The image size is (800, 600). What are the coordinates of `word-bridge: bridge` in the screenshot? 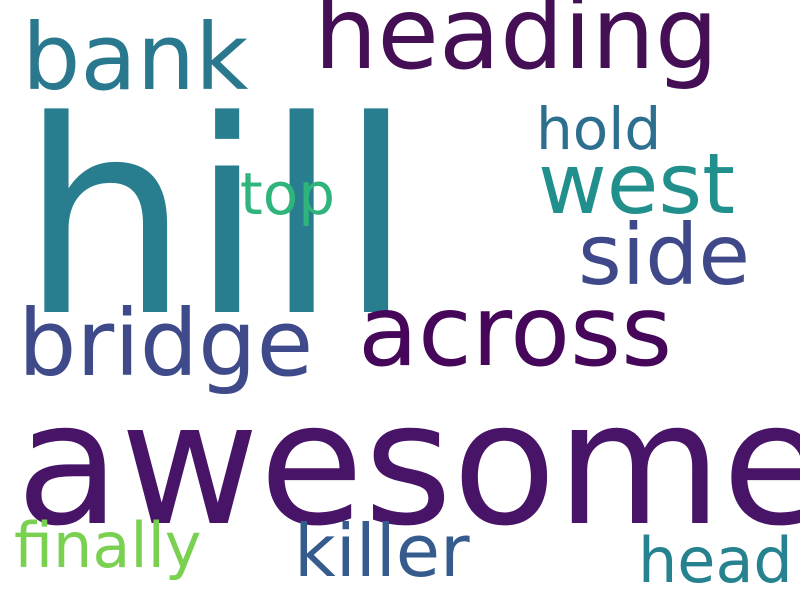 It's located at (166, 343).